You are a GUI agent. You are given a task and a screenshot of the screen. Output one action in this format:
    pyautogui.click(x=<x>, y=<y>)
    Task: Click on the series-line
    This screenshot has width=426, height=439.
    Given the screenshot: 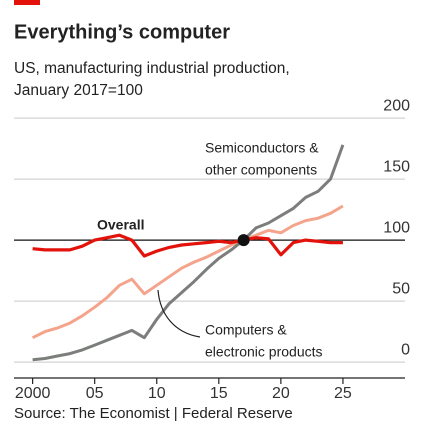 What is the action you would take?
    pyautogui.click(x=187, y=245)
    